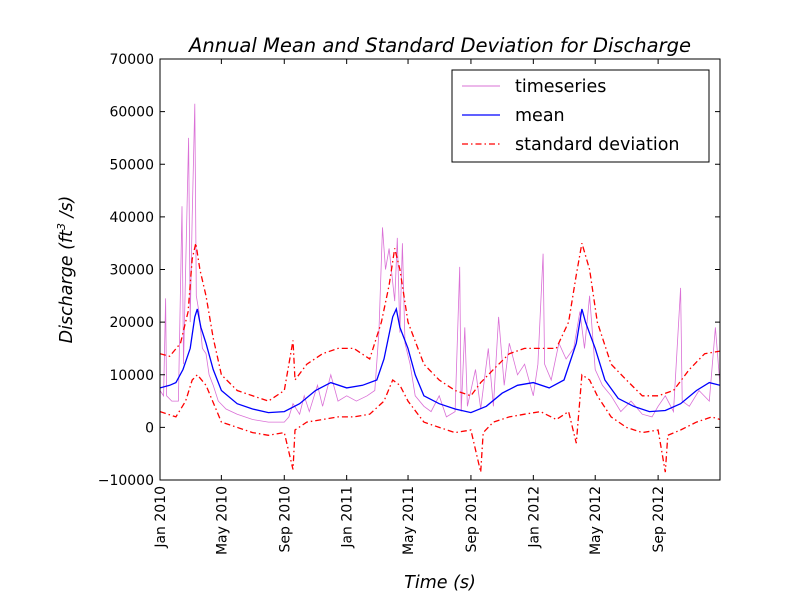 The image size is (800, 600). What do you see at coordinates (67, 293) in the screenshot?
I see `y-axis-label-prefix: Discharge (` at bounding box center [67, 293].